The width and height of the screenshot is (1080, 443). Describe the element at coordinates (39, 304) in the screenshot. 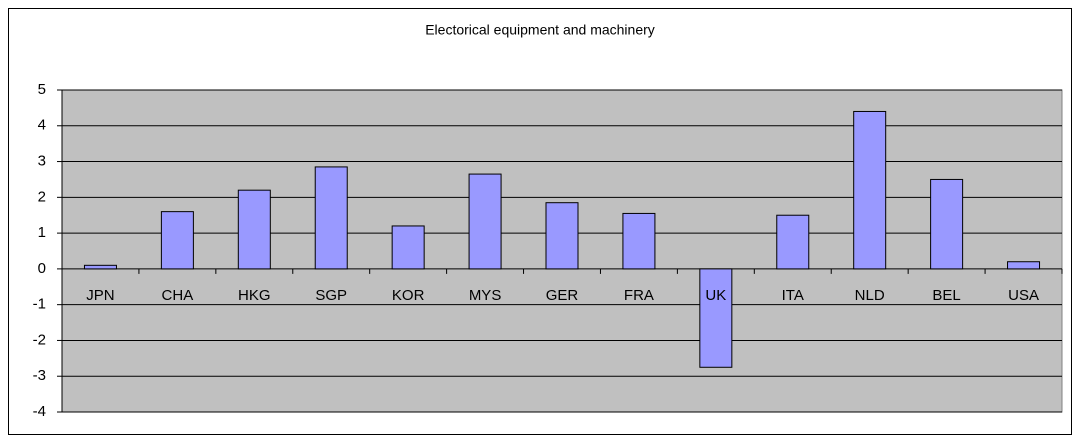

I see `y-tick-label: -1` at that location.